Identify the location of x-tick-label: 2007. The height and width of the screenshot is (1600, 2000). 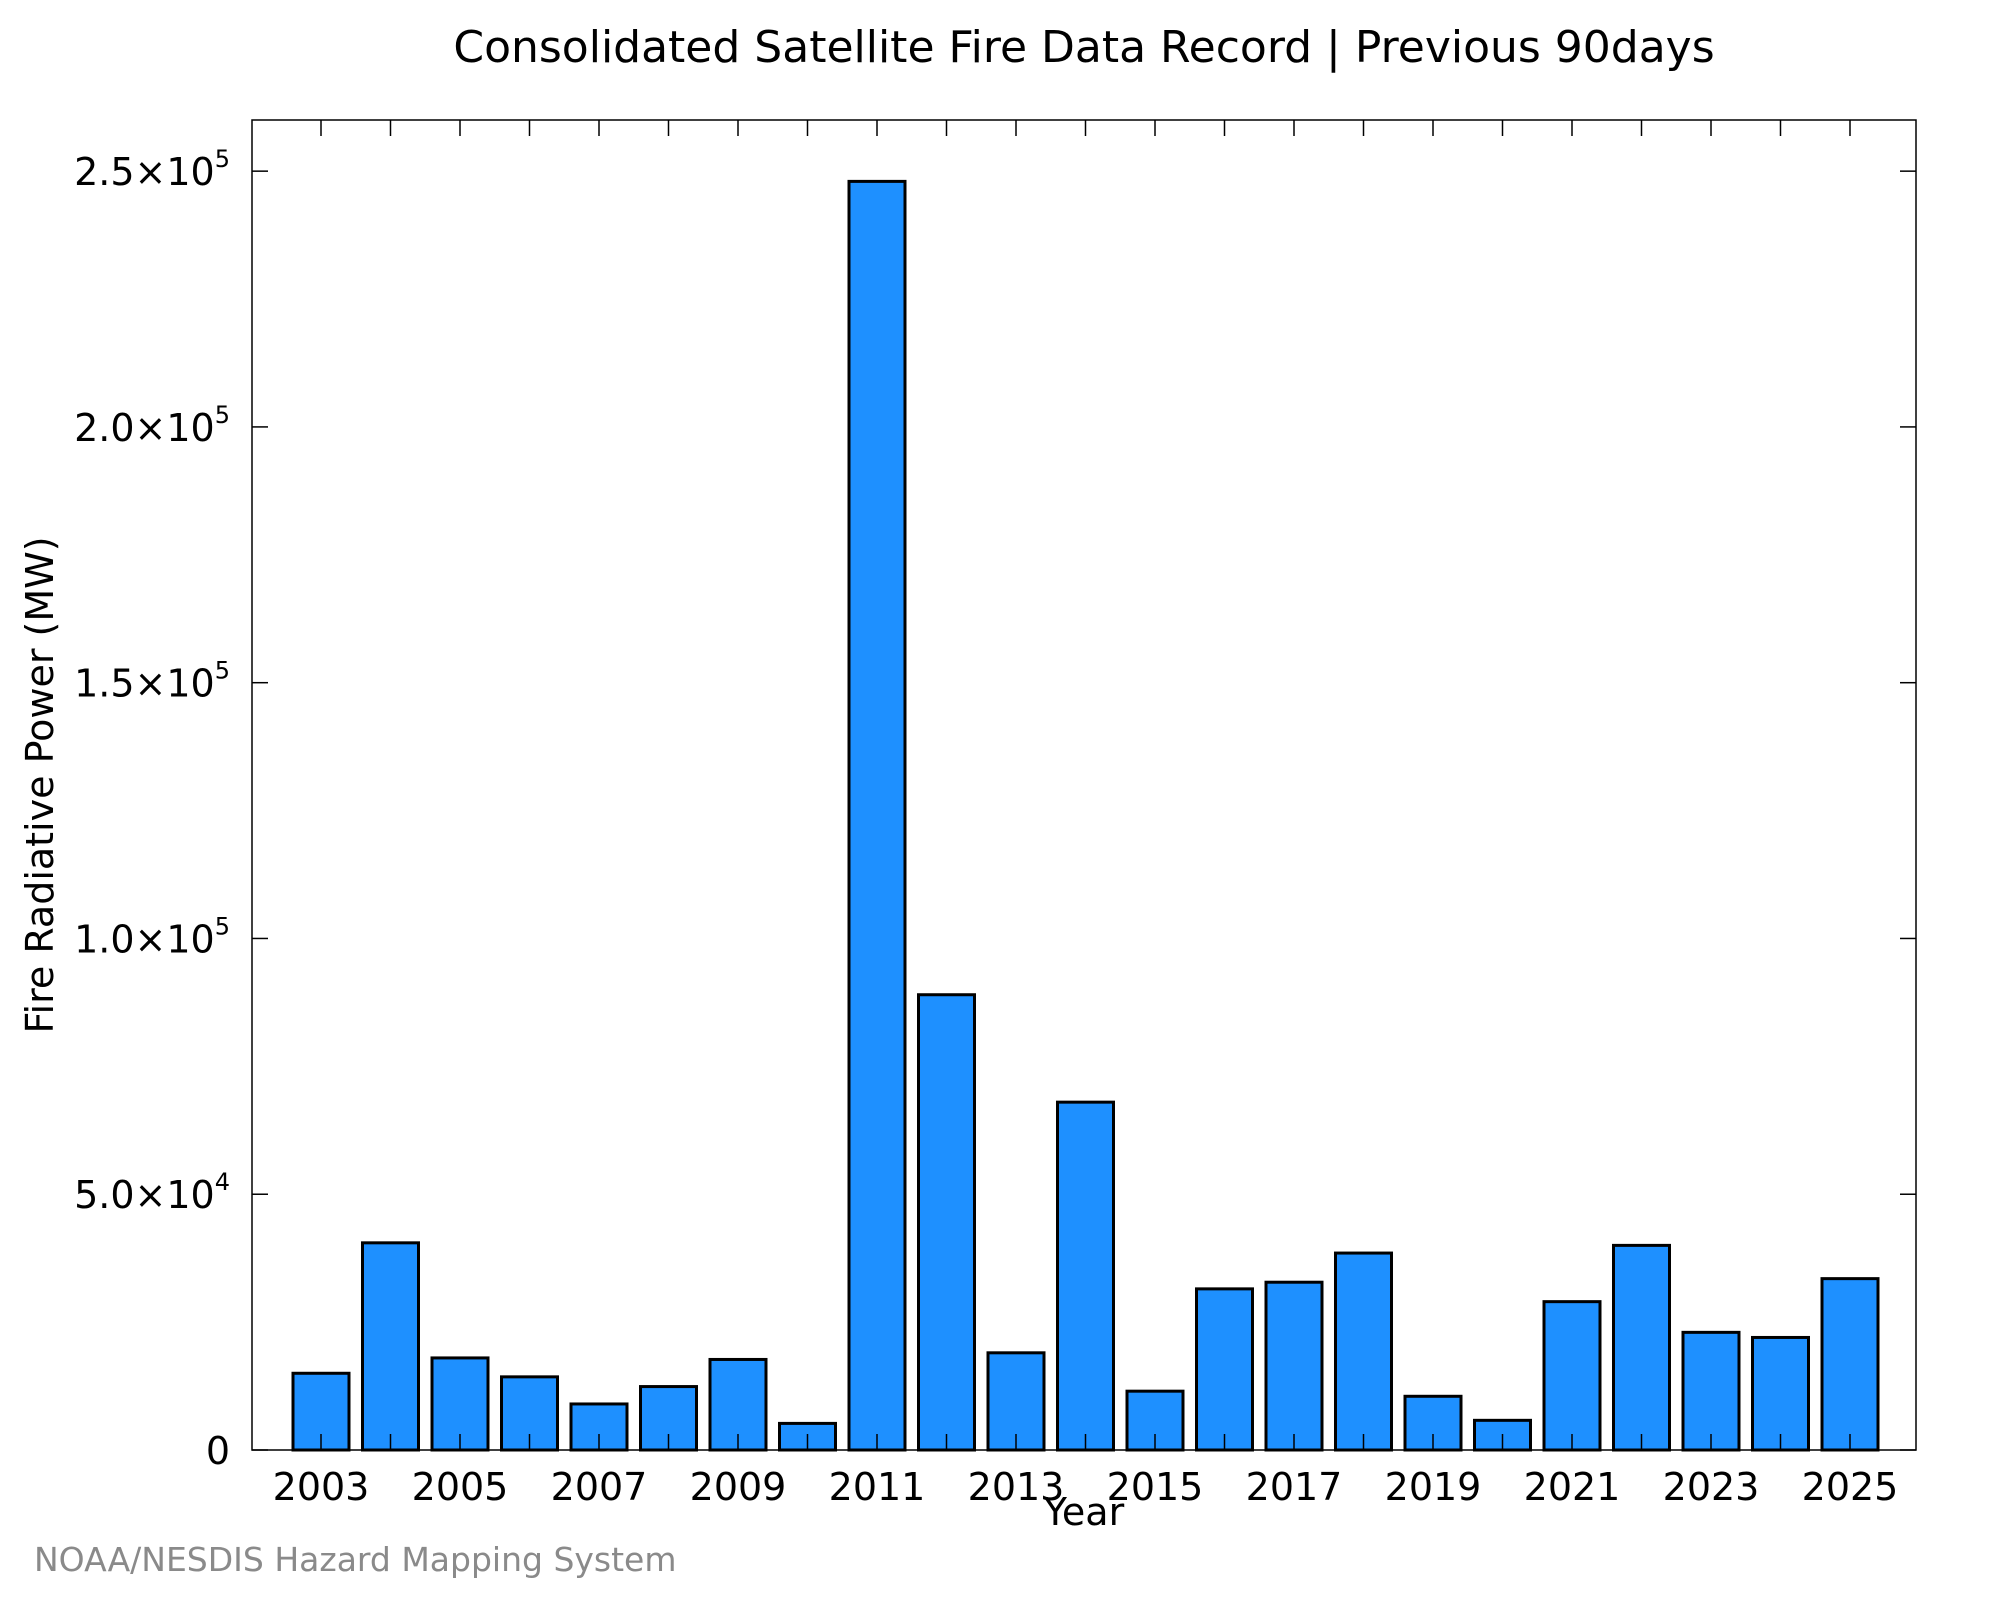
(599, 1487).